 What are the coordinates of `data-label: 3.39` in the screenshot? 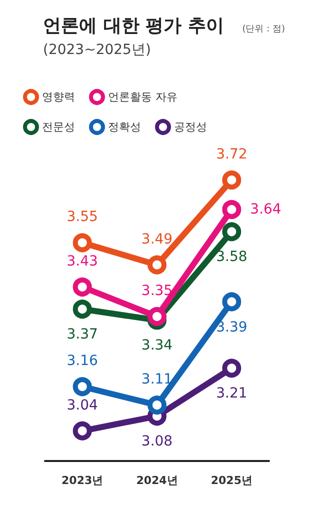 It's located at (232, 327).